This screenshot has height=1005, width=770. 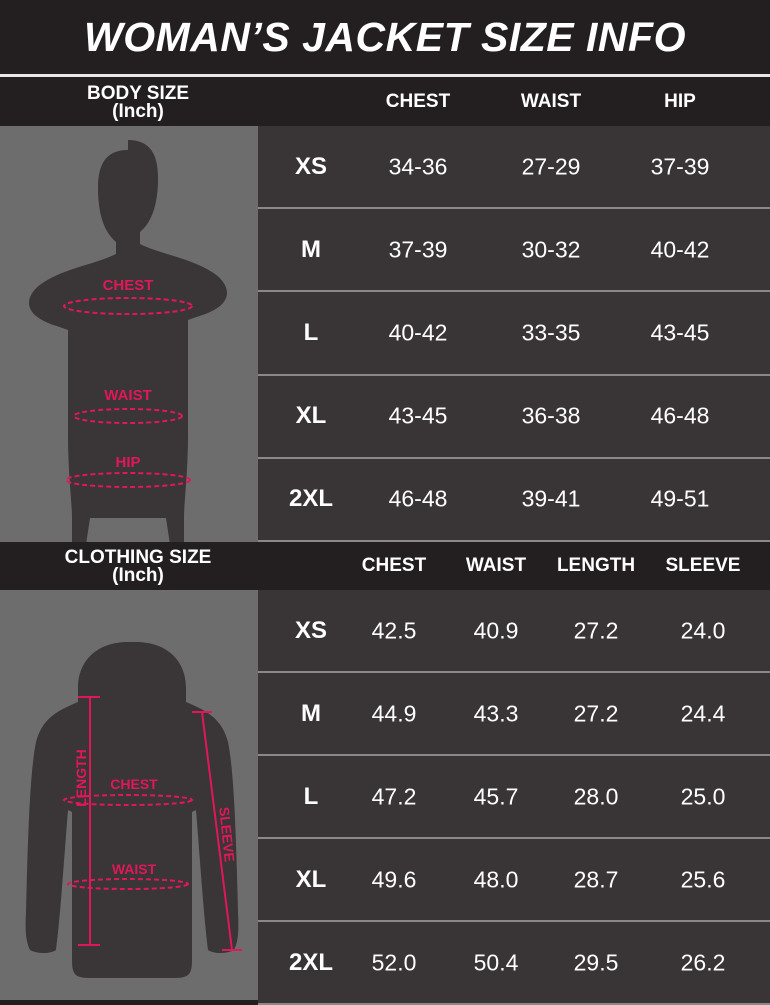 I want to click on col-hip: HIP, so click(x=680, y=101).